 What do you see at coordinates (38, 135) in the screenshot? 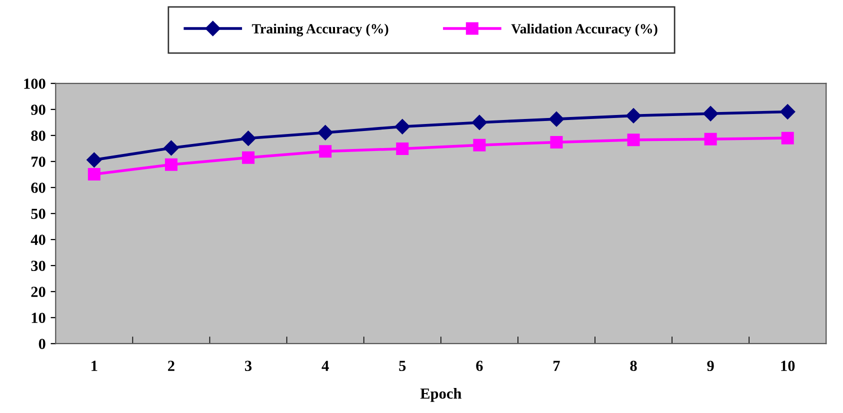
I see `y-tick-label: 80` at bounding box center [38, 135].